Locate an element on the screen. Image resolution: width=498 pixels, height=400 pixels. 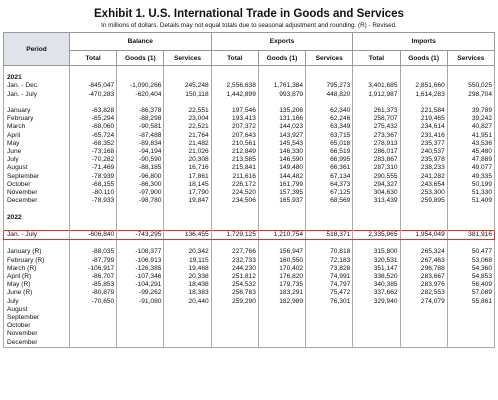
cell: 136,455 is located at coordinates (187, 235).